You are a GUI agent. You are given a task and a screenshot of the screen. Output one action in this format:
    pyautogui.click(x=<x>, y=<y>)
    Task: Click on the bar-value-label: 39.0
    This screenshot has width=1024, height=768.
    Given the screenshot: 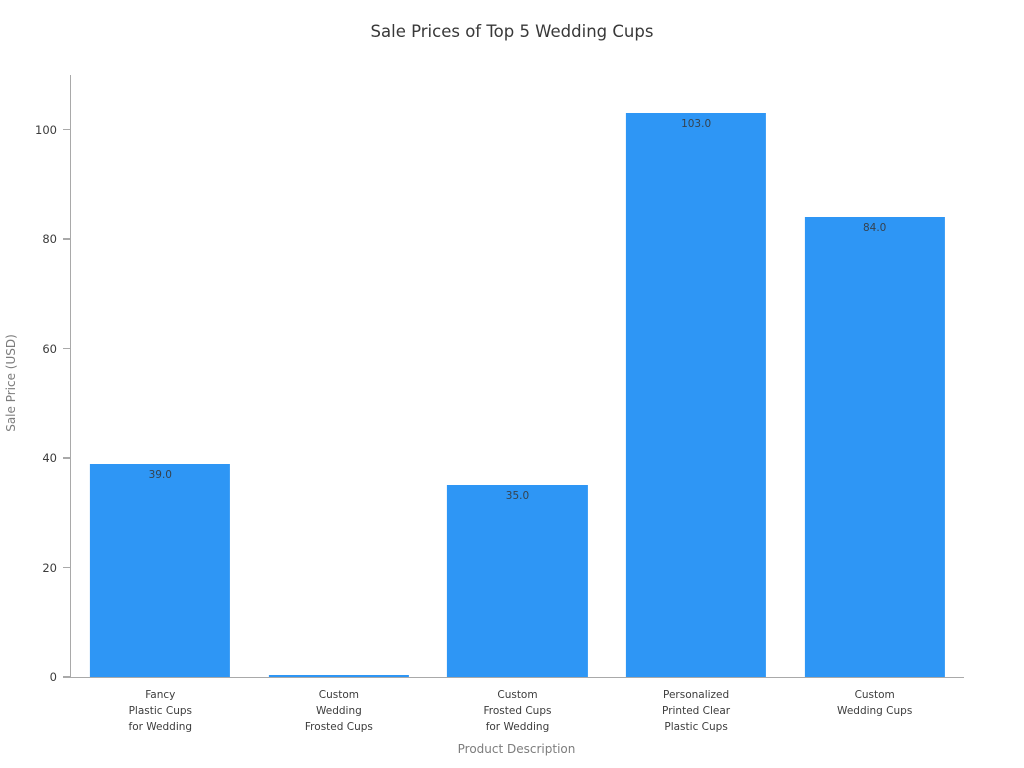 What is the action you would take?
    pyautogui.click(x=160, y=474)
    